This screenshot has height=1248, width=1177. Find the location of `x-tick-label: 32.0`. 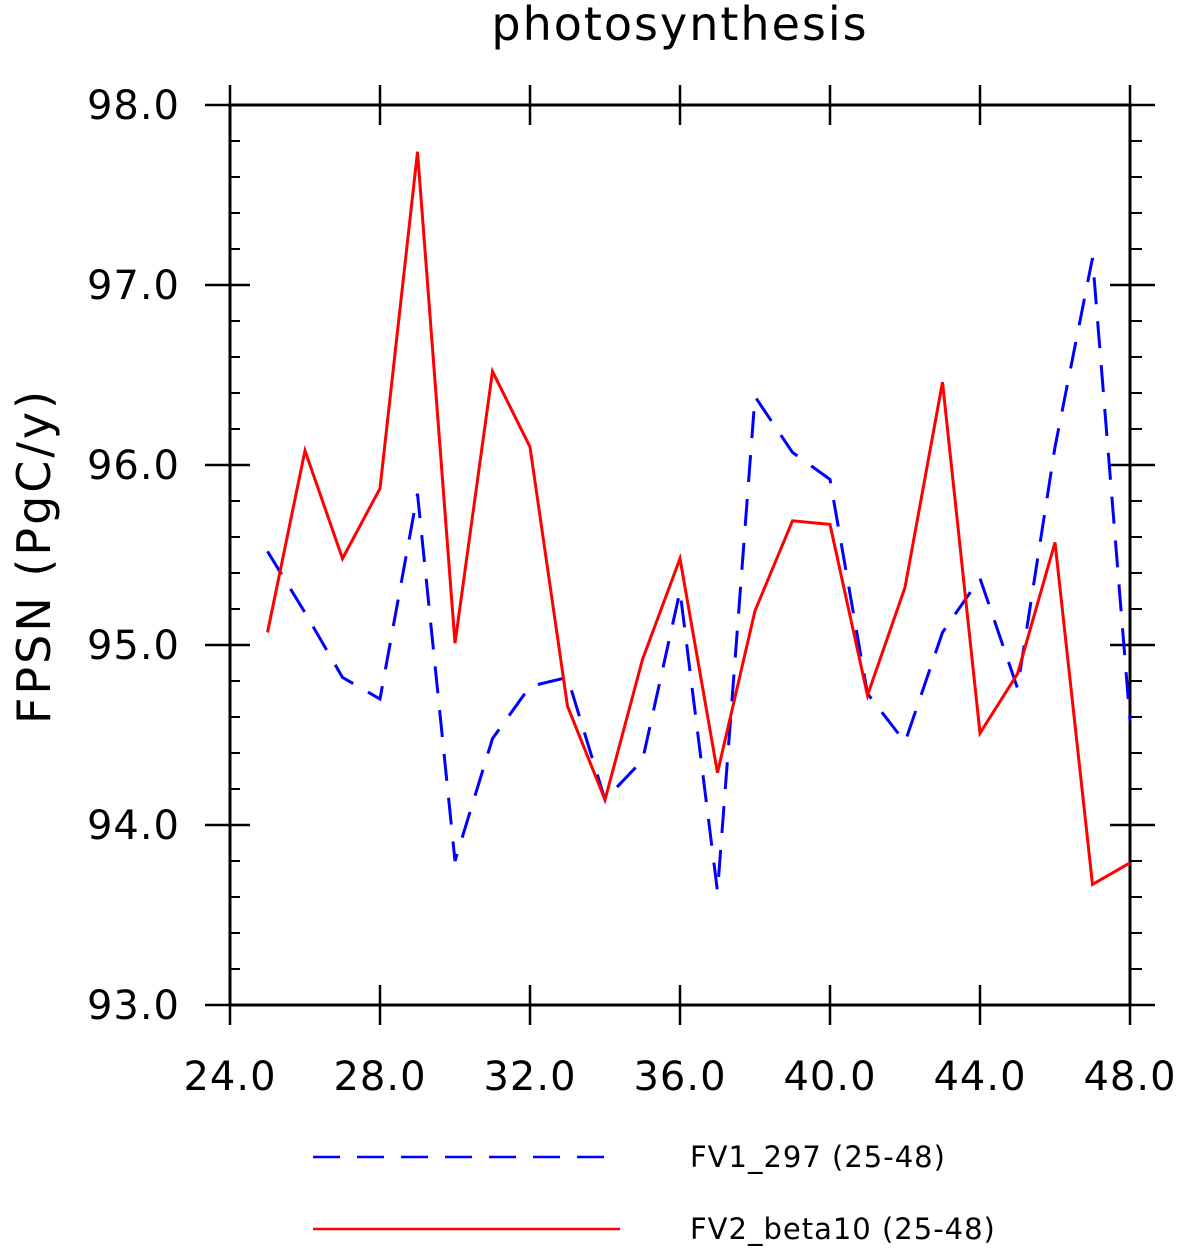

x-tick-label: 32.0 is located at coordinates (529, 1077).